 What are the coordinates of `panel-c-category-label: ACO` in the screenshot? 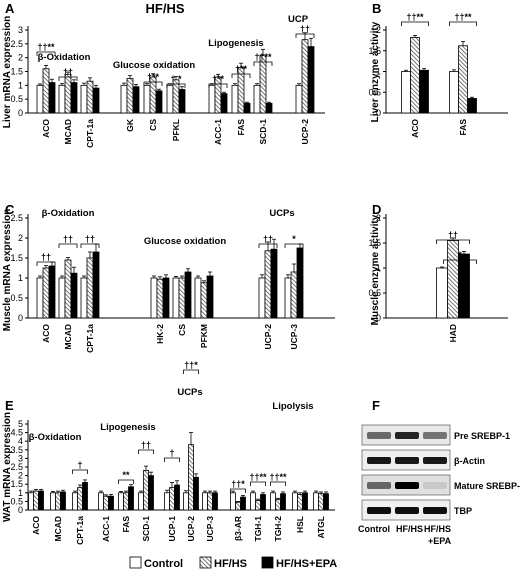 It's located at (46, 333).